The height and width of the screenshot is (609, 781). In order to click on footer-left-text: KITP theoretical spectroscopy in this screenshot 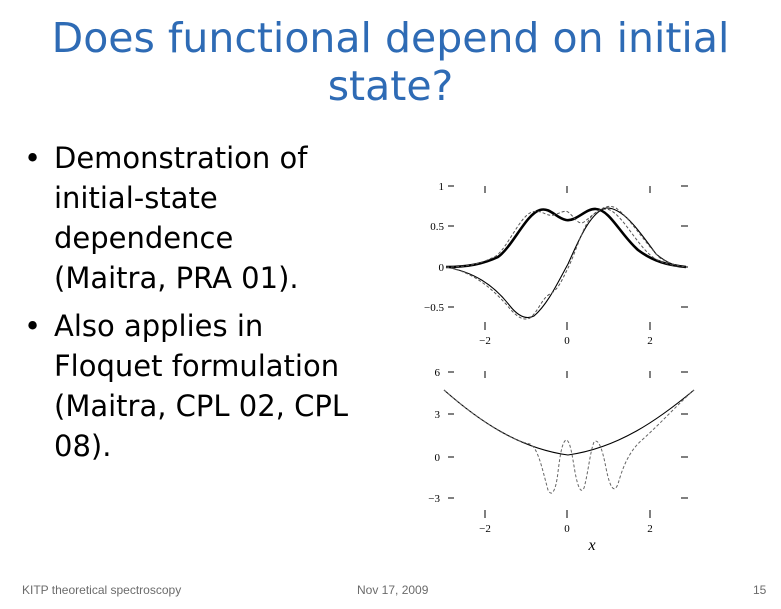, I will do `click(102, 590)`.